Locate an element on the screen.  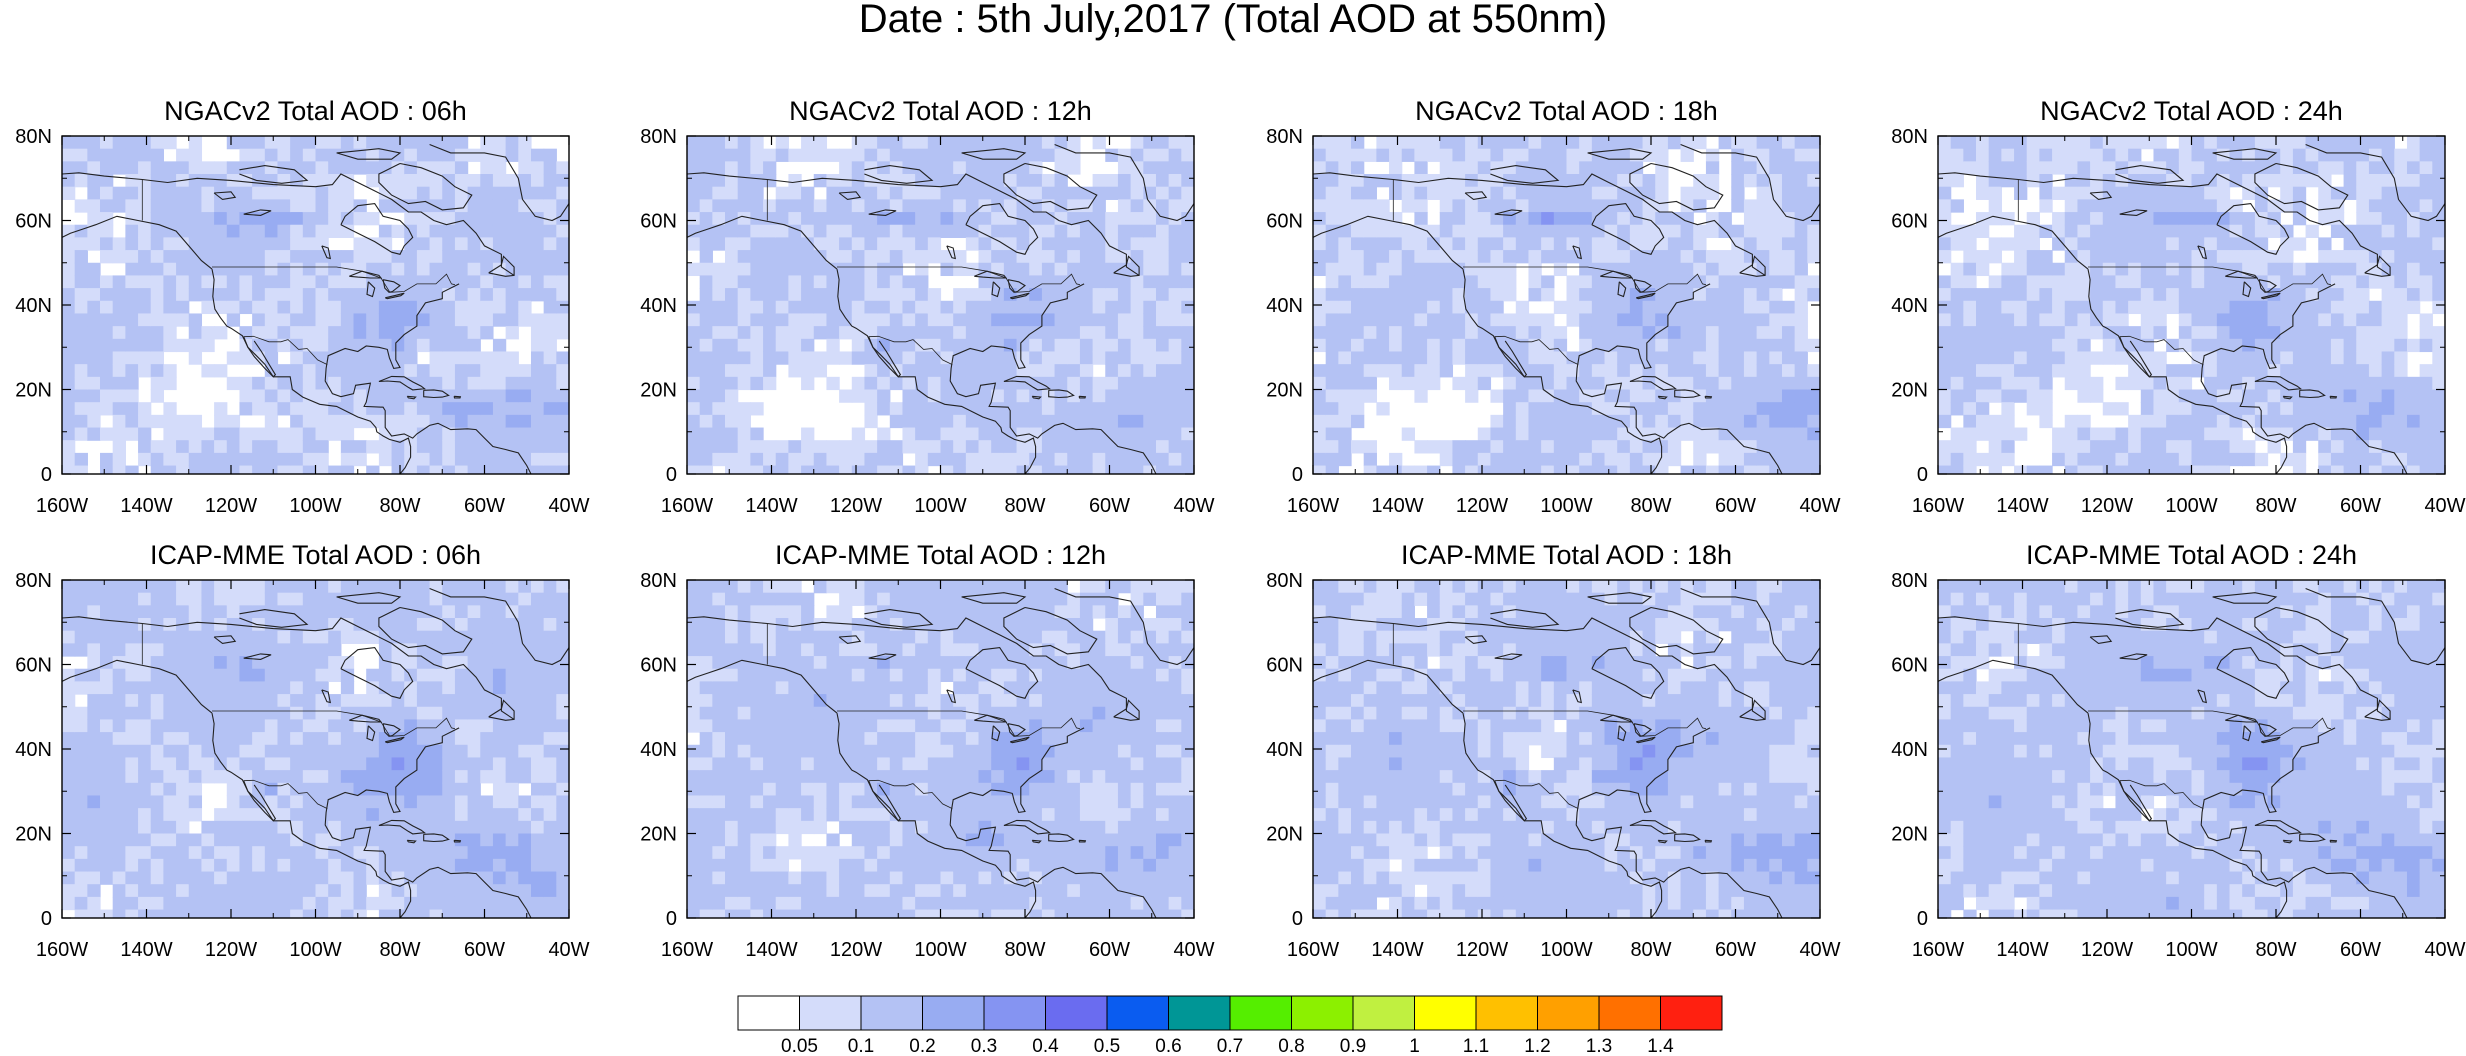
panel-title: ICAP-MME Total AOD : 06h is located at coordinates (315, 555).